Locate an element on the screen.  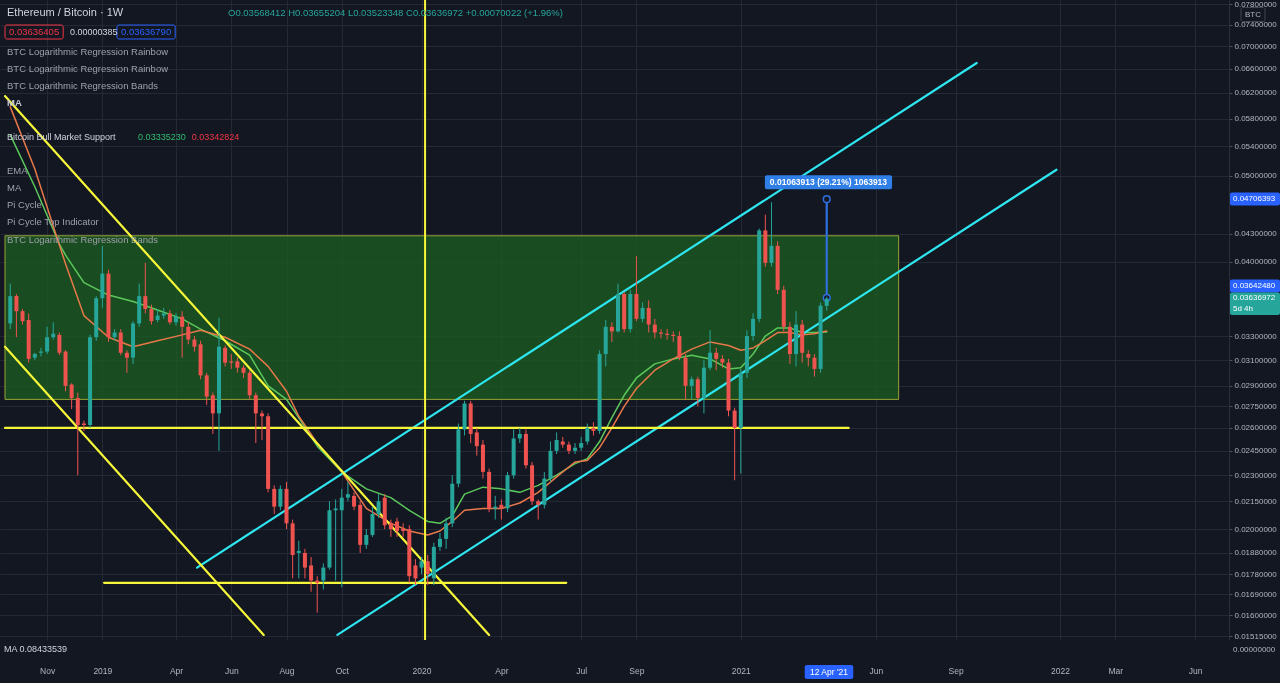
y-tick-label: 0.01690000 is located at coordinates (1256, 594).